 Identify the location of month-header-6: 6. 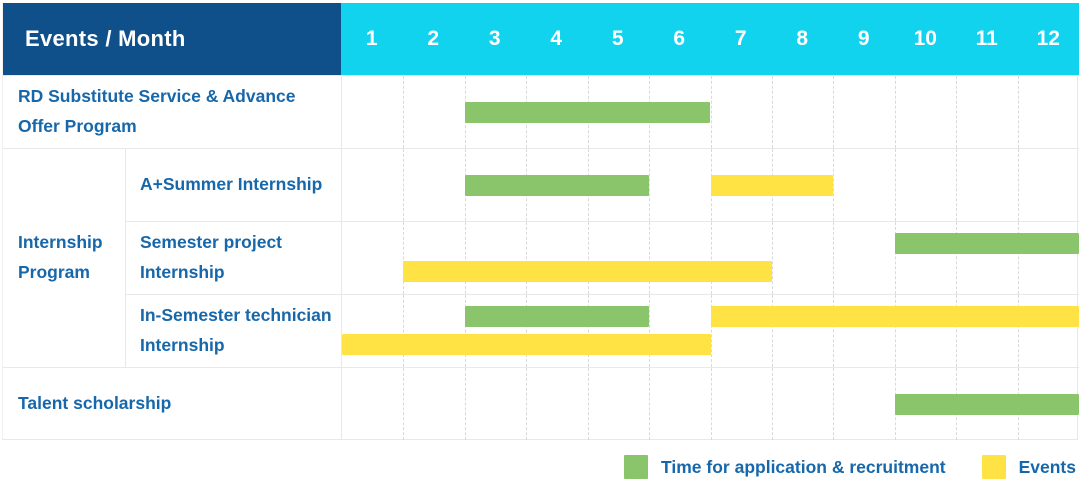
(679, 38).